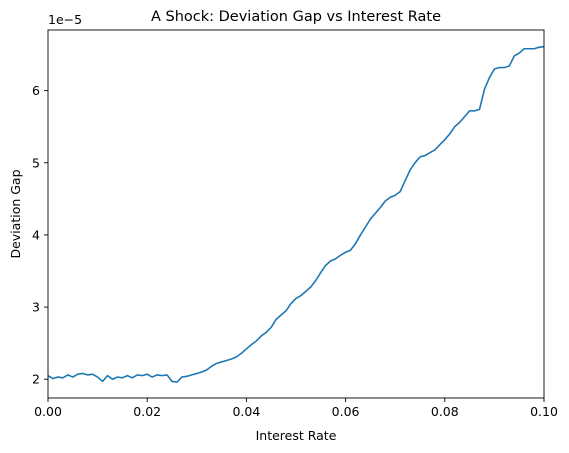  Describe the element at coordinates (296, 17) in the screenshot. I see `chart-title: A Shock: Deviation Gap vs Interest Rate` at that location.